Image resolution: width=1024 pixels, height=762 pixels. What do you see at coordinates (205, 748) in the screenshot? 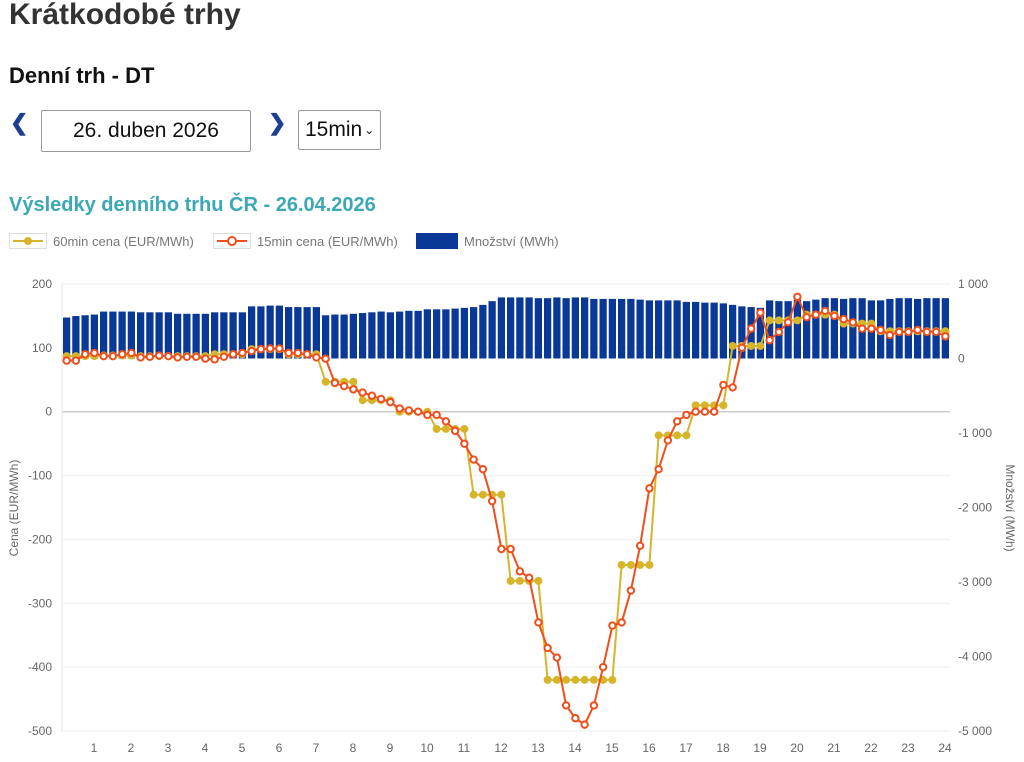
I see `x-tick-label: 4` at bounding box center [205, 748].